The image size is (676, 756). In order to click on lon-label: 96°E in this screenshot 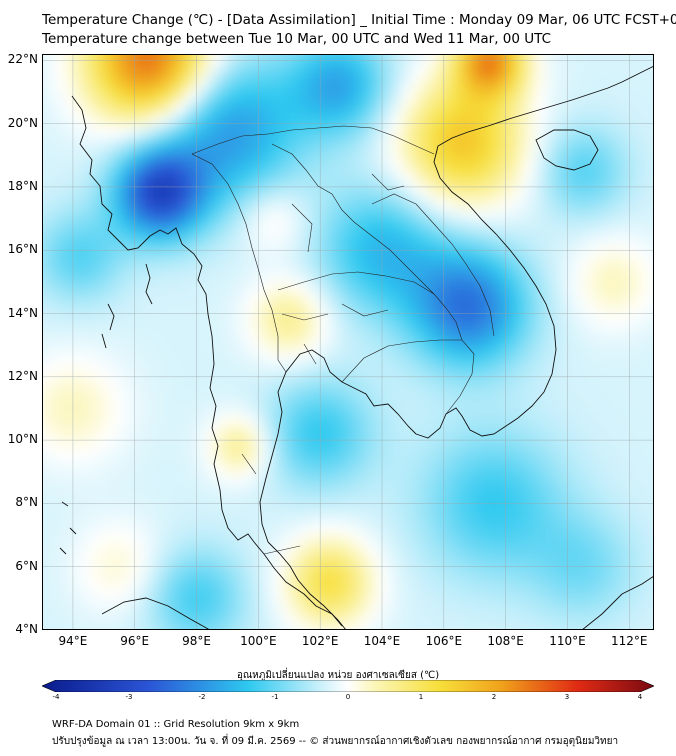, I will do `click(135, 641)`.